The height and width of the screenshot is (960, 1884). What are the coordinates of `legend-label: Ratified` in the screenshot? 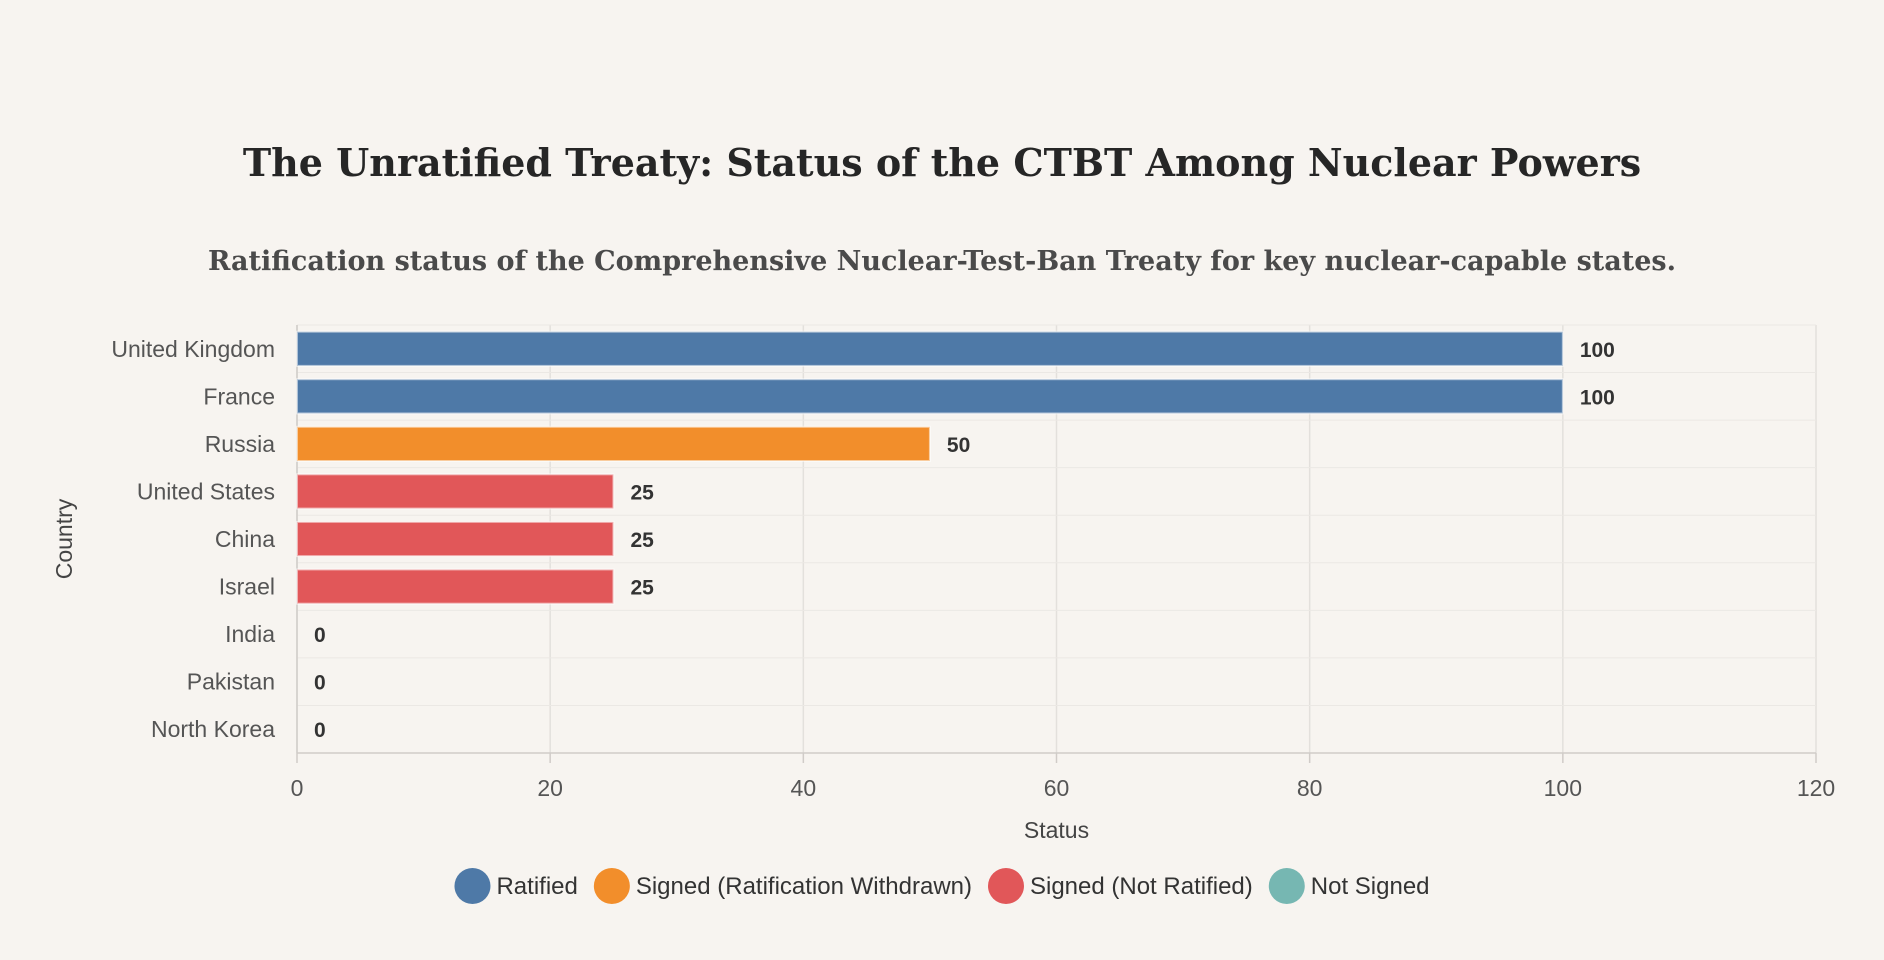 It's located at (536, 886).